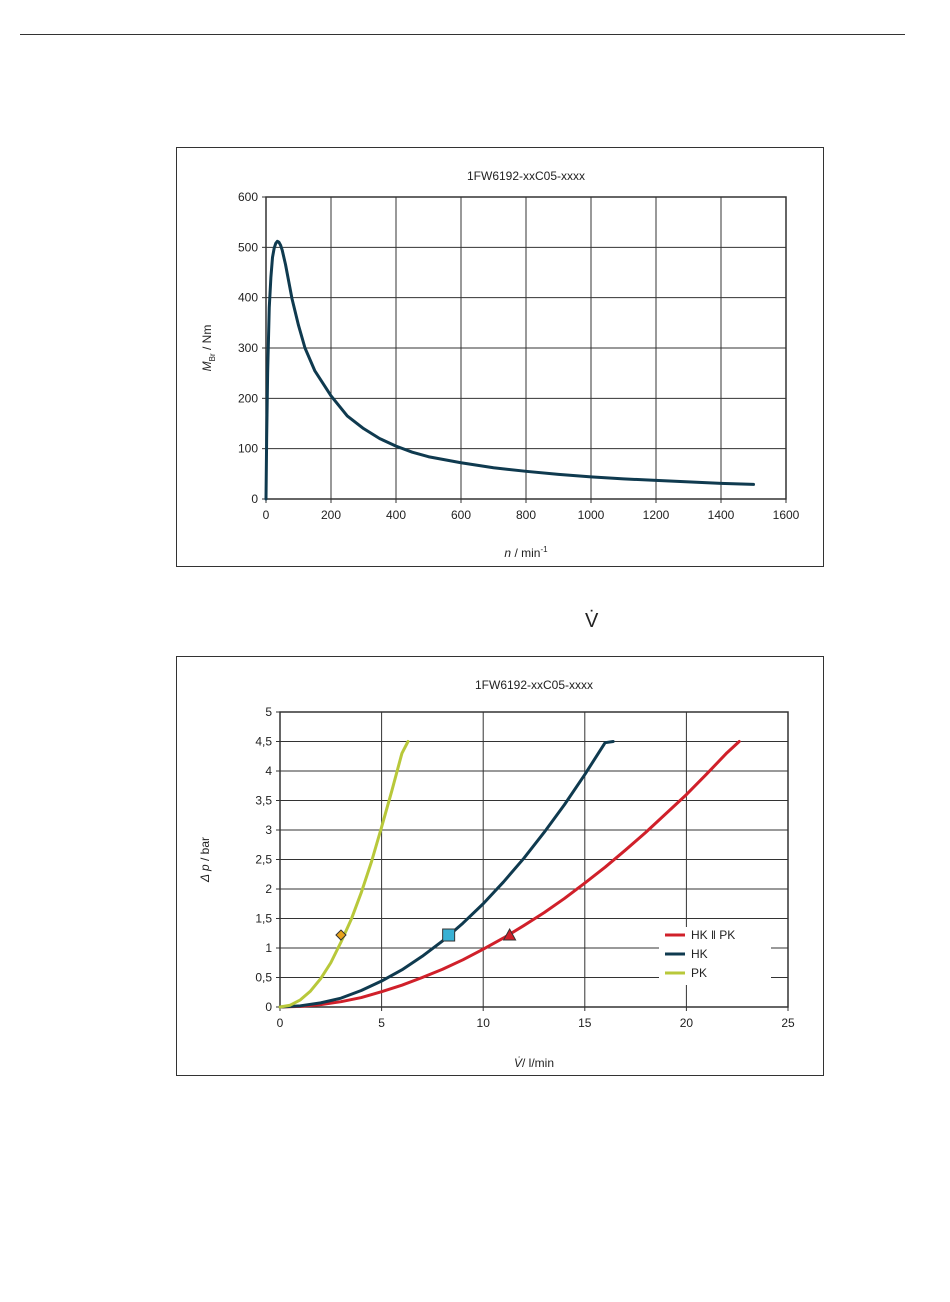 Image resolution: width=950 pixels, height=1302 pixels. Describe the element at coordinates (462, 34) in the screenshot. I see `page-top-rule` at that location.